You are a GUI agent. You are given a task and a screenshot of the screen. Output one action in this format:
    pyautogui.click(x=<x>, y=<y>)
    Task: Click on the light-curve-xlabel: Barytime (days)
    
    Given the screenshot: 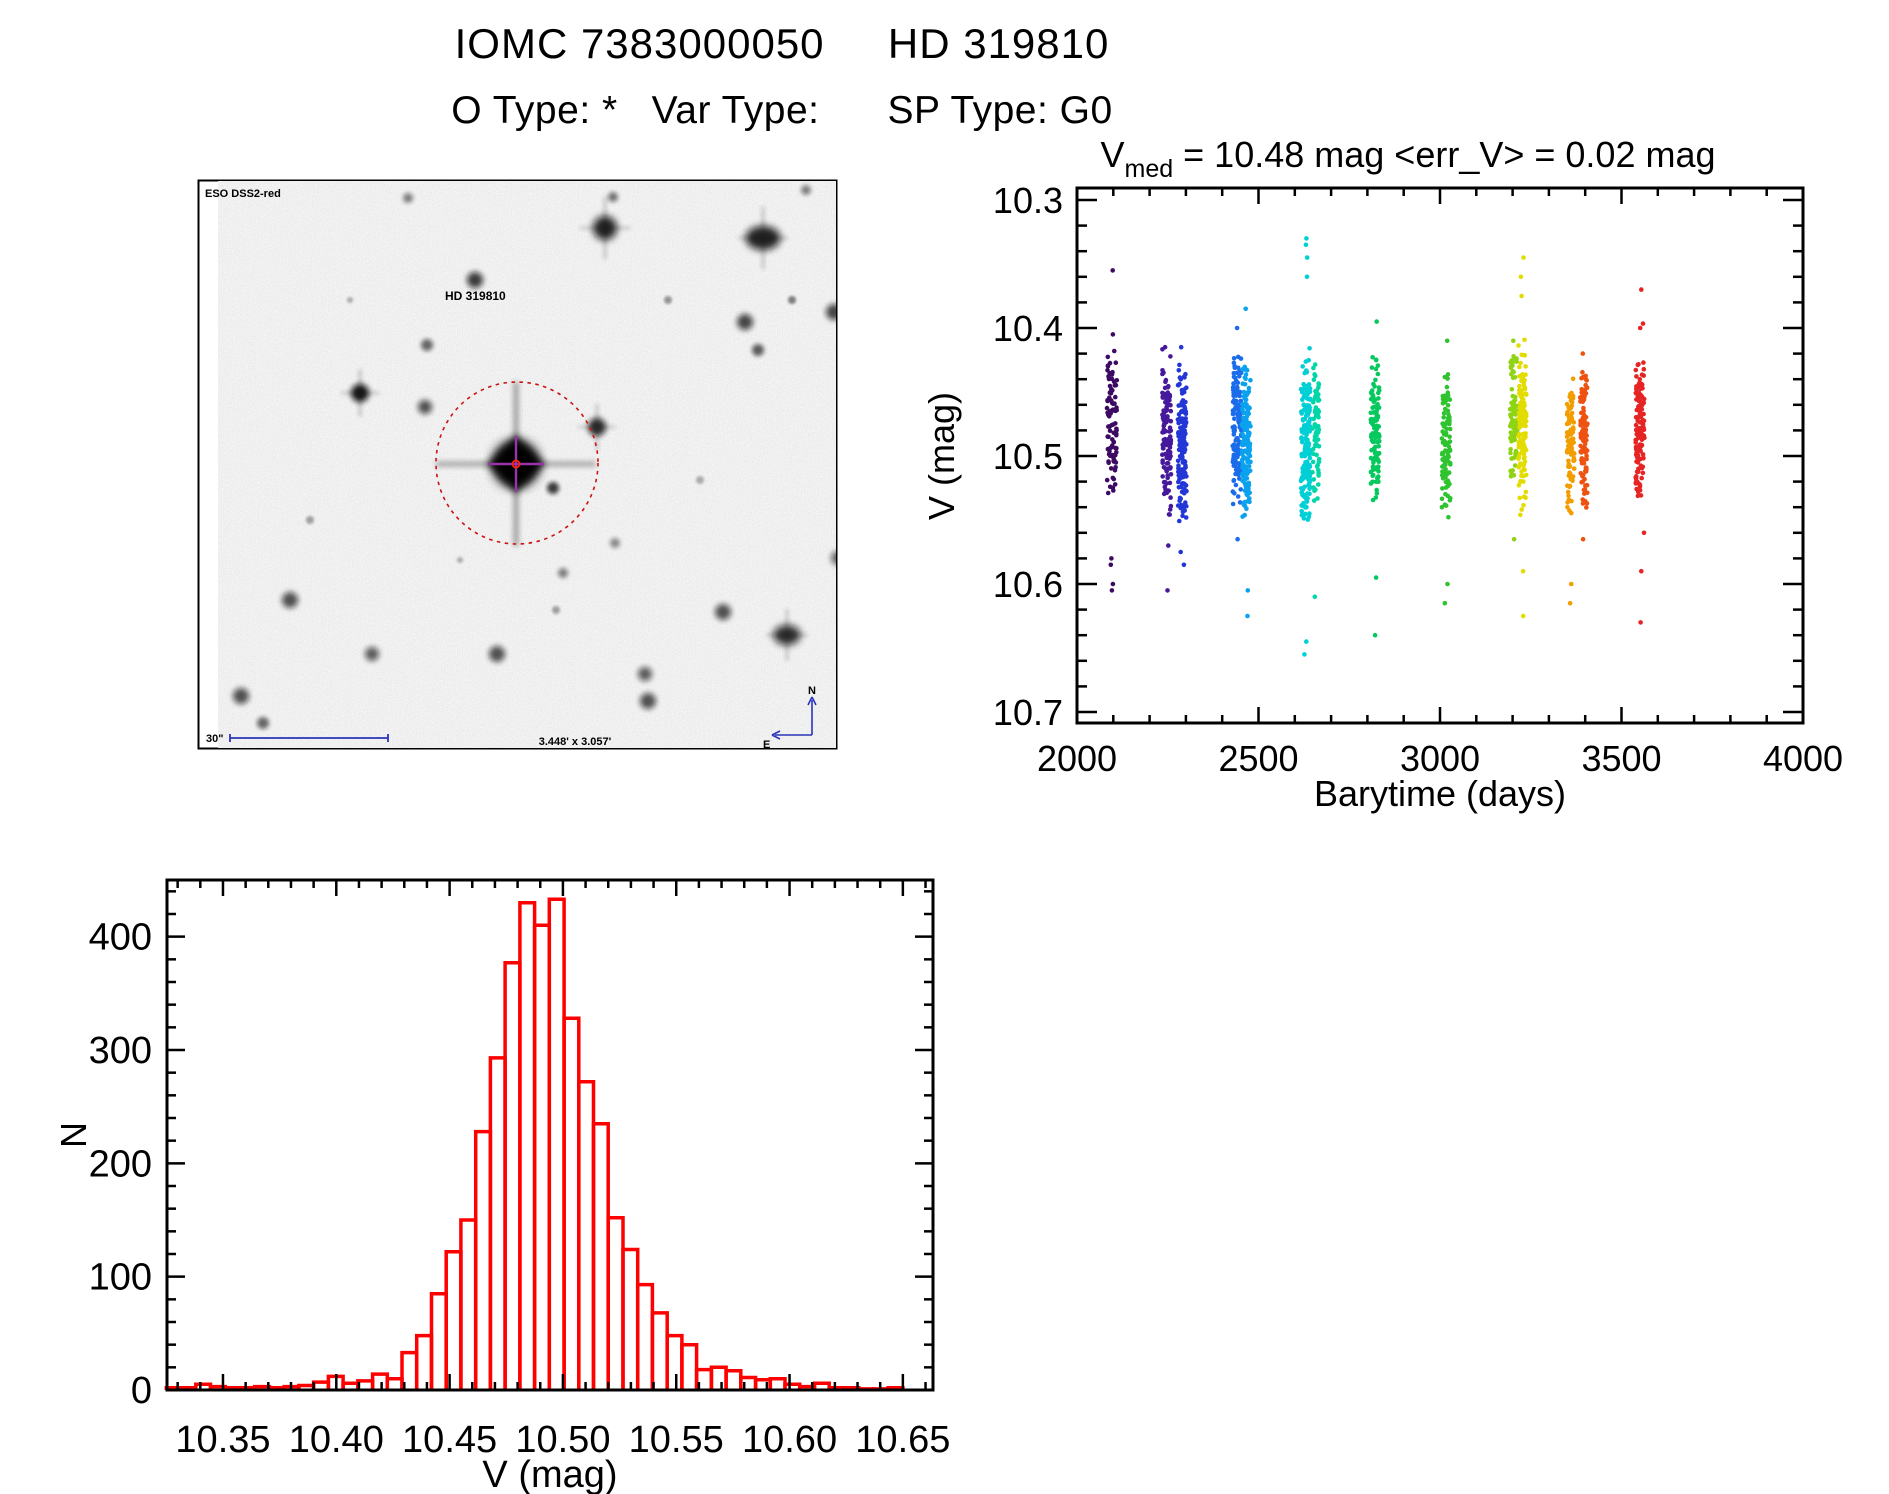 What is the action you would take?
    pyautogui.click(x=1440, y=793)
    